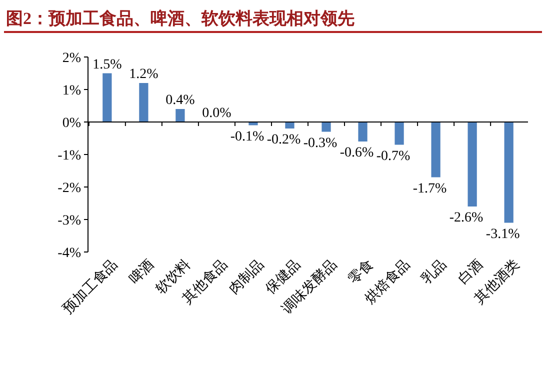  Describe the element at coordinates (144, 74) in the screenshot. I see `data-label: 1.2%` at that location.